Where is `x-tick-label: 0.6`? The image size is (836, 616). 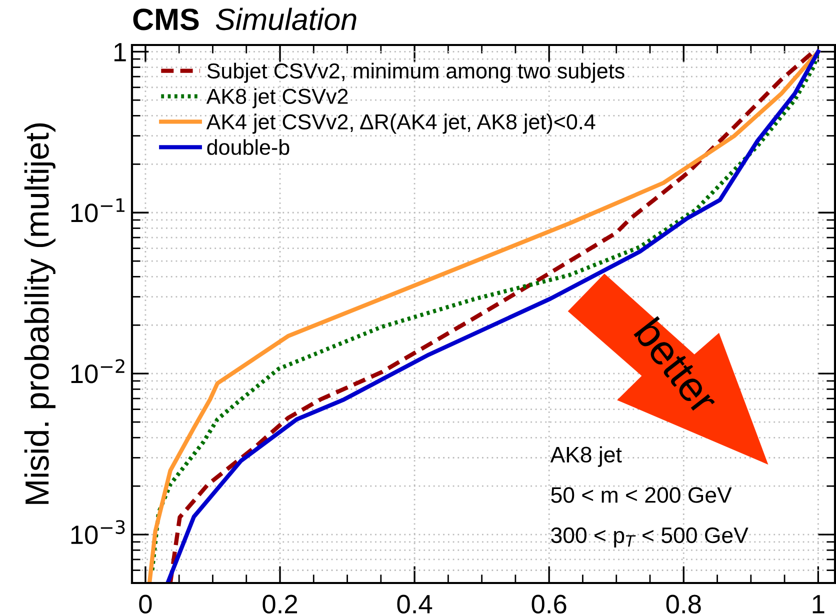 x-tick-label: 0.6 is located at coordinates (549, 604).